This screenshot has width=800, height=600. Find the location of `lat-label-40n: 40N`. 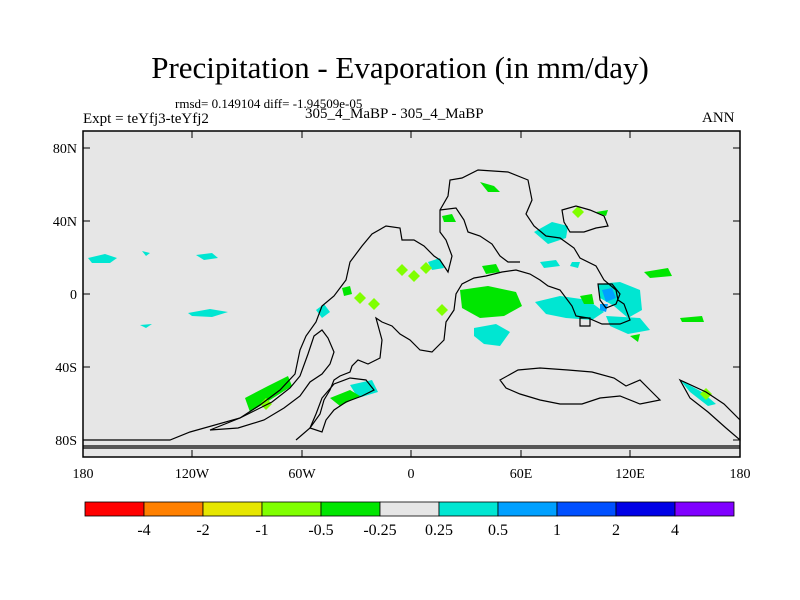

lat-label-40n: 40N is located at coordinates (65, 222).